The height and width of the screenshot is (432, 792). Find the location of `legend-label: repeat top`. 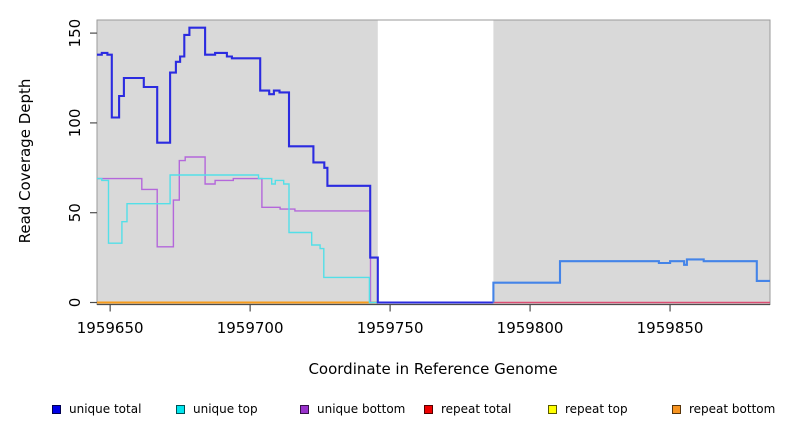

legend-label: repeat top is located at coordinates (596, 409).